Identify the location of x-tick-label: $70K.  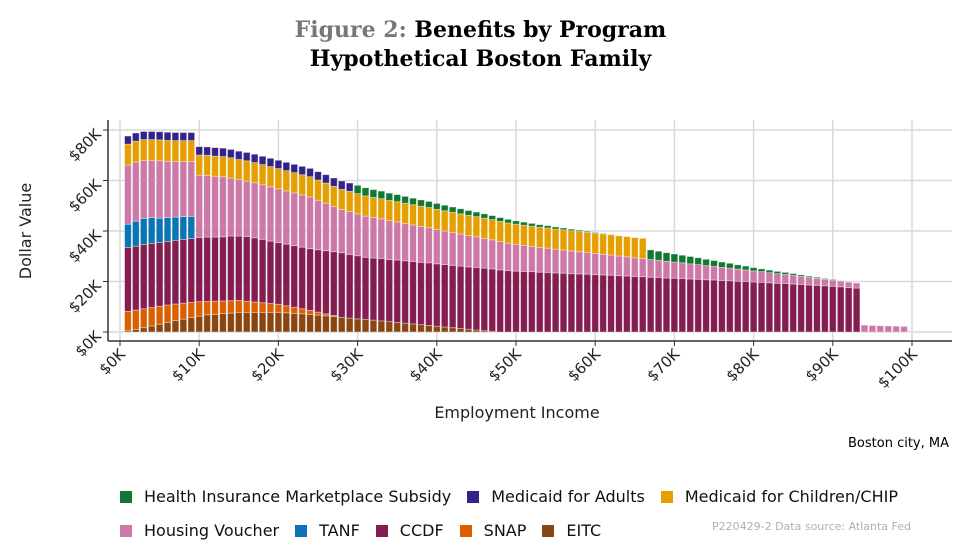
(663, 364).